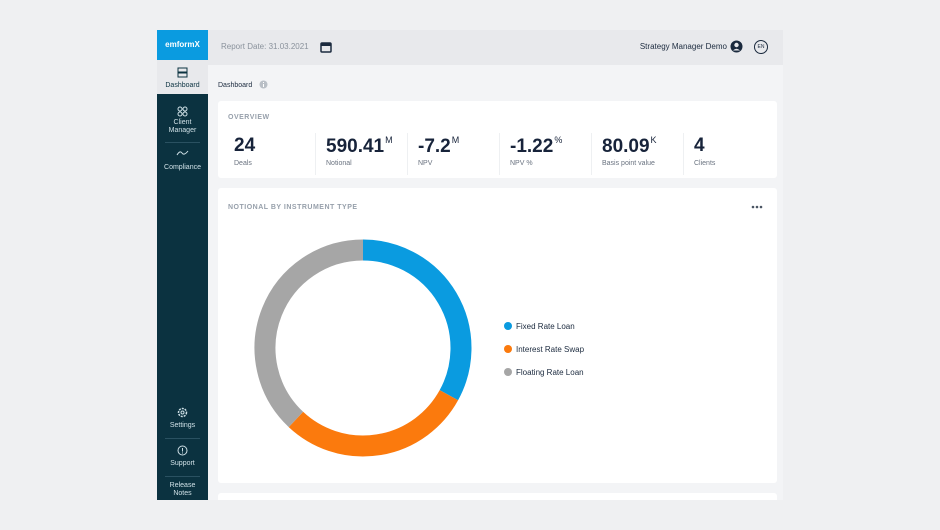 The height and width of the screenshot is (530, 940). Describe the element at coordinates (265, 46) in the screenshot. I see `report-date: Report Date: 31.03.2021` at that location.